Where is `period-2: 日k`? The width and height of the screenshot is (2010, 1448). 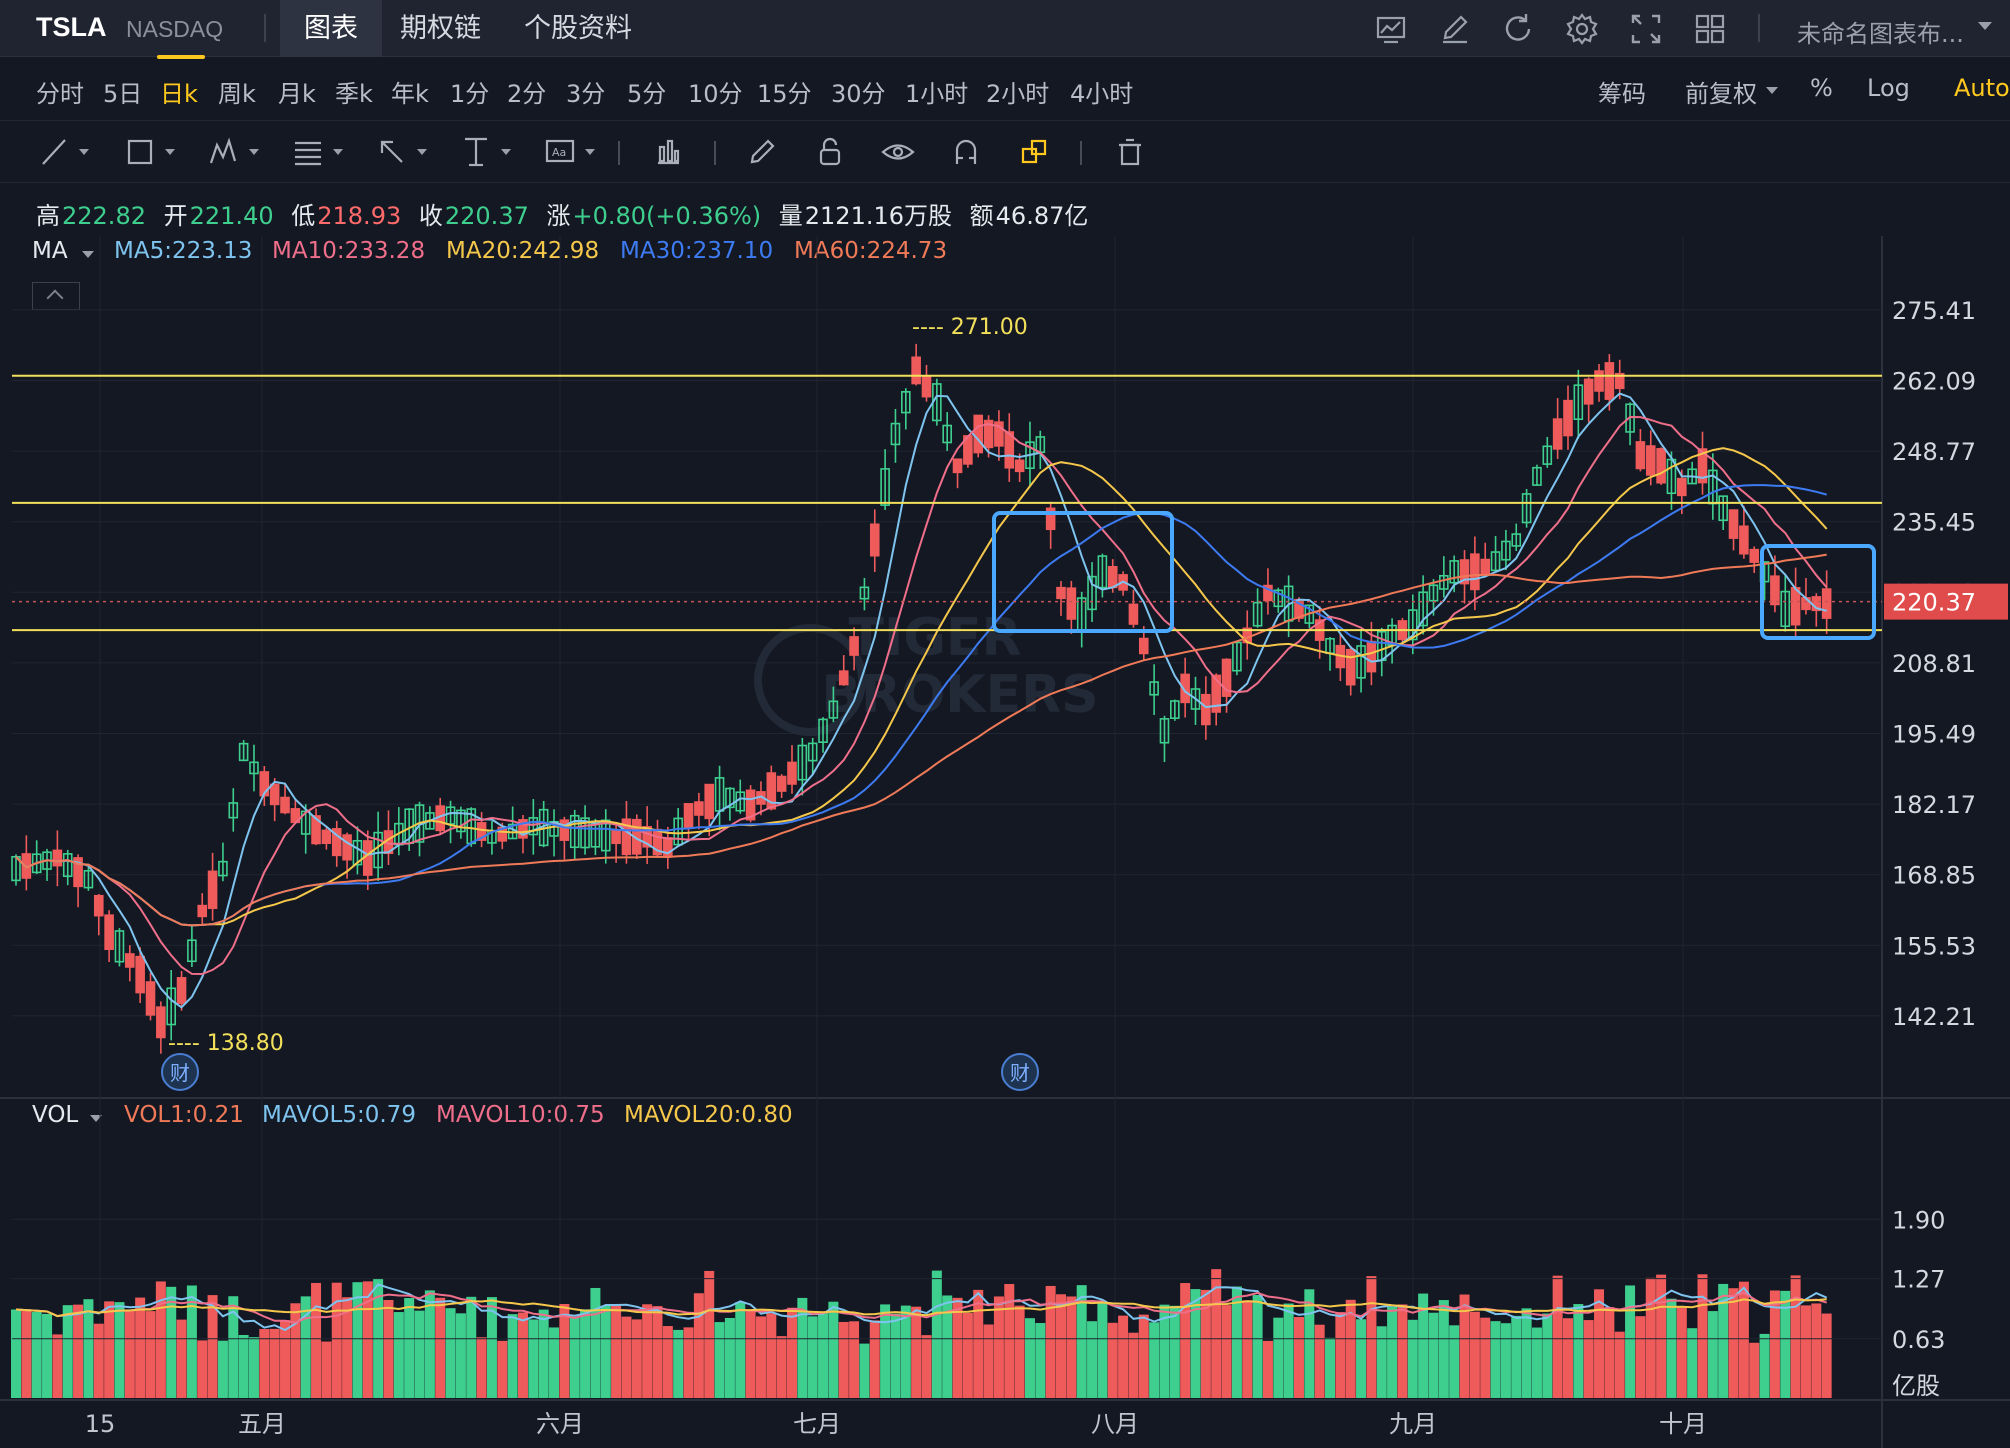
period-2: 日k is located at coordinates (179, 94).